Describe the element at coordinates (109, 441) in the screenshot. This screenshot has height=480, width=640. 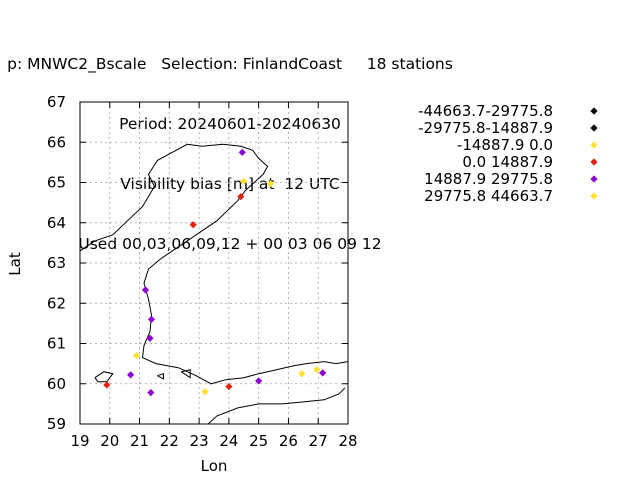
I see `x-tick-label: 20` at that location.